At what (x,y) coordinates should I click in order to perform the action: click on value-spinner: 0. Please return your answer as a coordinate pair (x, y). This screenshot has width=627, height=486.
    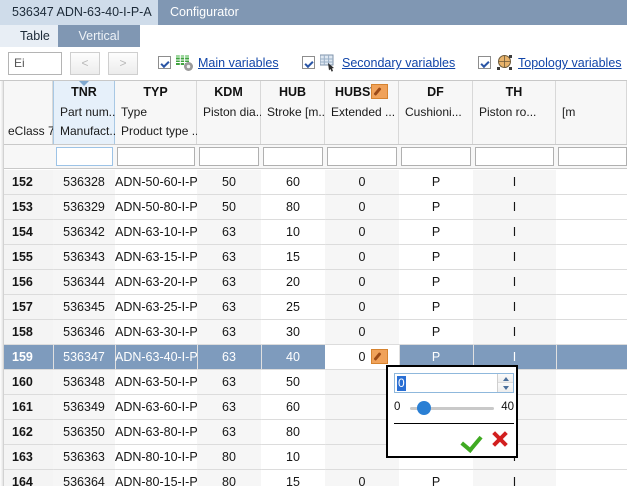
    Looking at the image, I should click on (454, 383).